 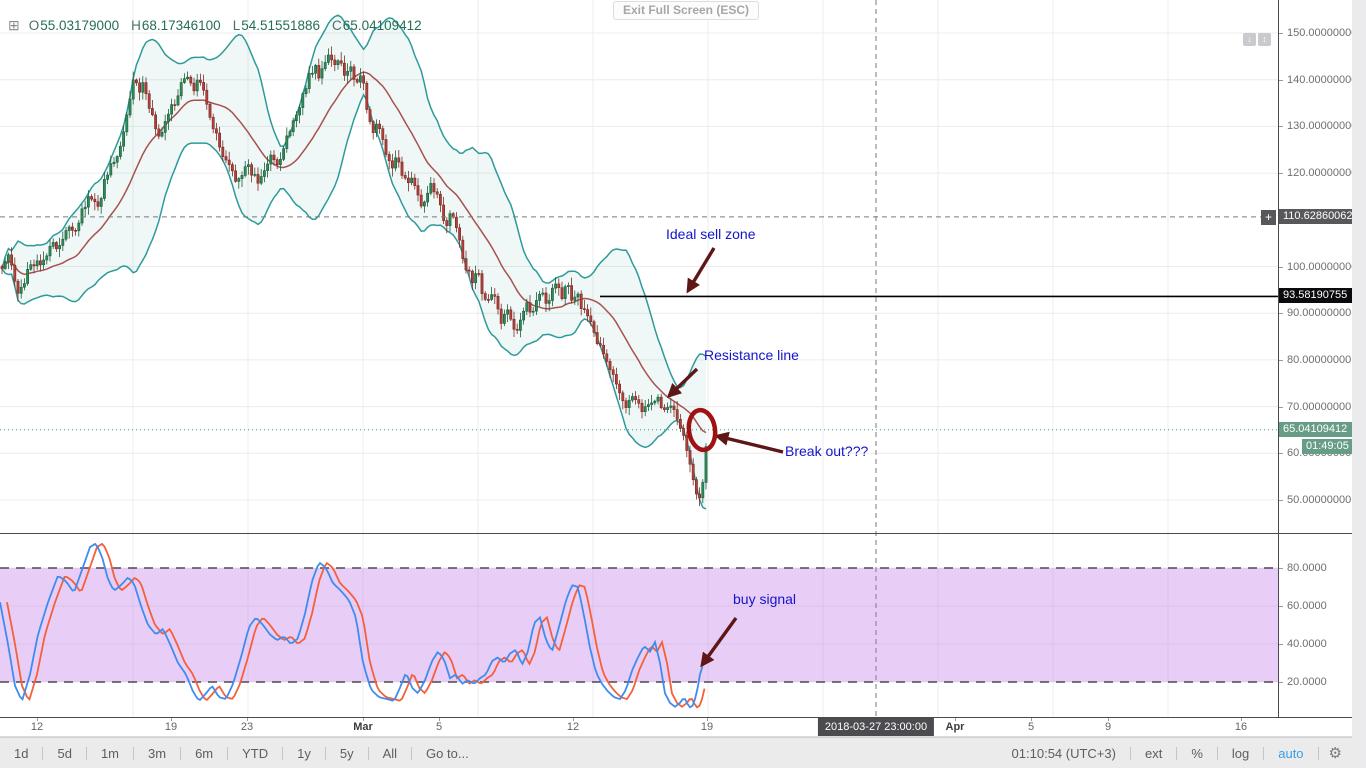 I want to click on price-axis-label: 130.00000000, so click(x=1322, y=126).